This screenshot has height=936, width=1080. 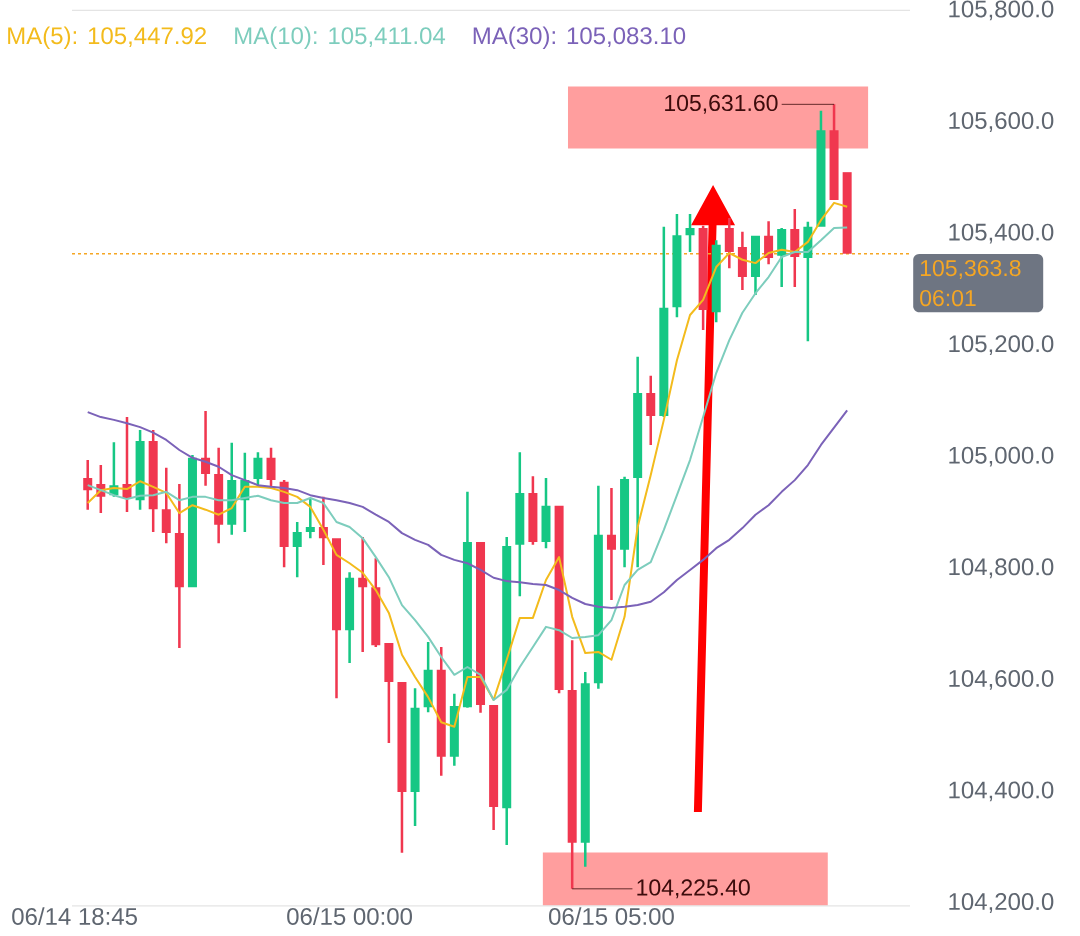 What do you see at coordinates (970, 283) in the screenshot?
I see `ref-line-label: 105,363.8 06:01` at bounding box center [970, 283].